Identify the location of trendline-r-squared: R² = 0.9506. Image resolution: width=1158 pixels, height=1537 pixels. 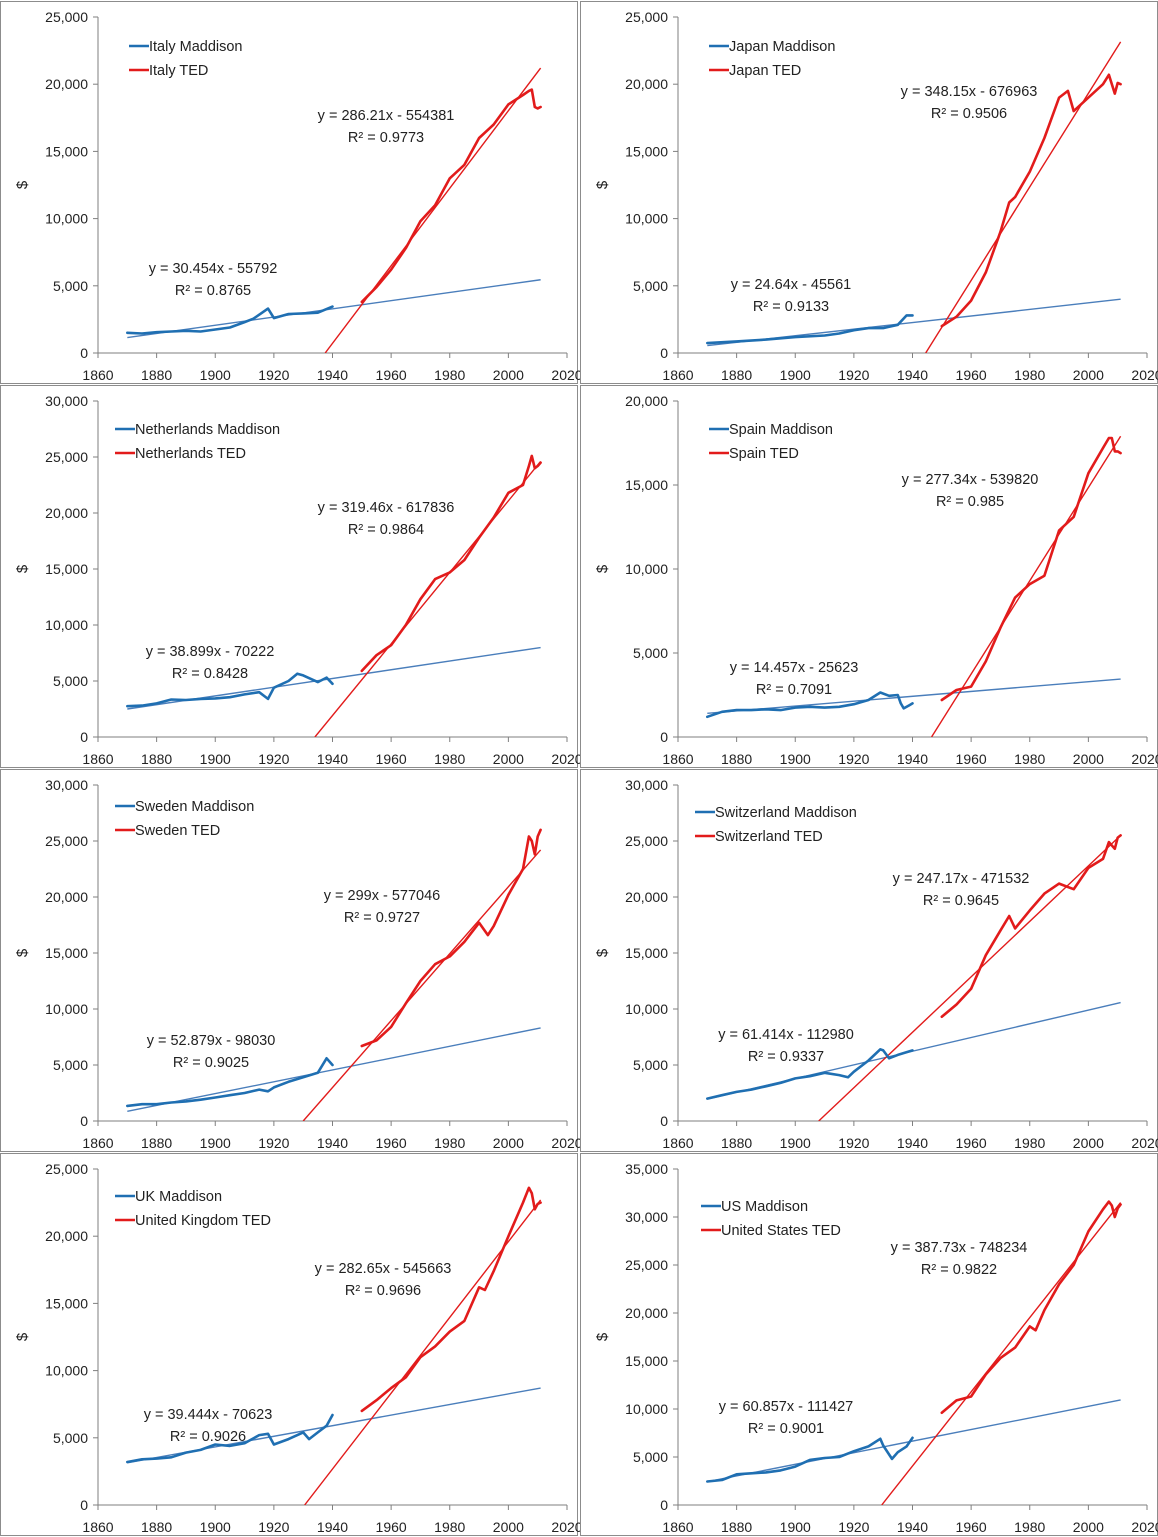
(969, 114).